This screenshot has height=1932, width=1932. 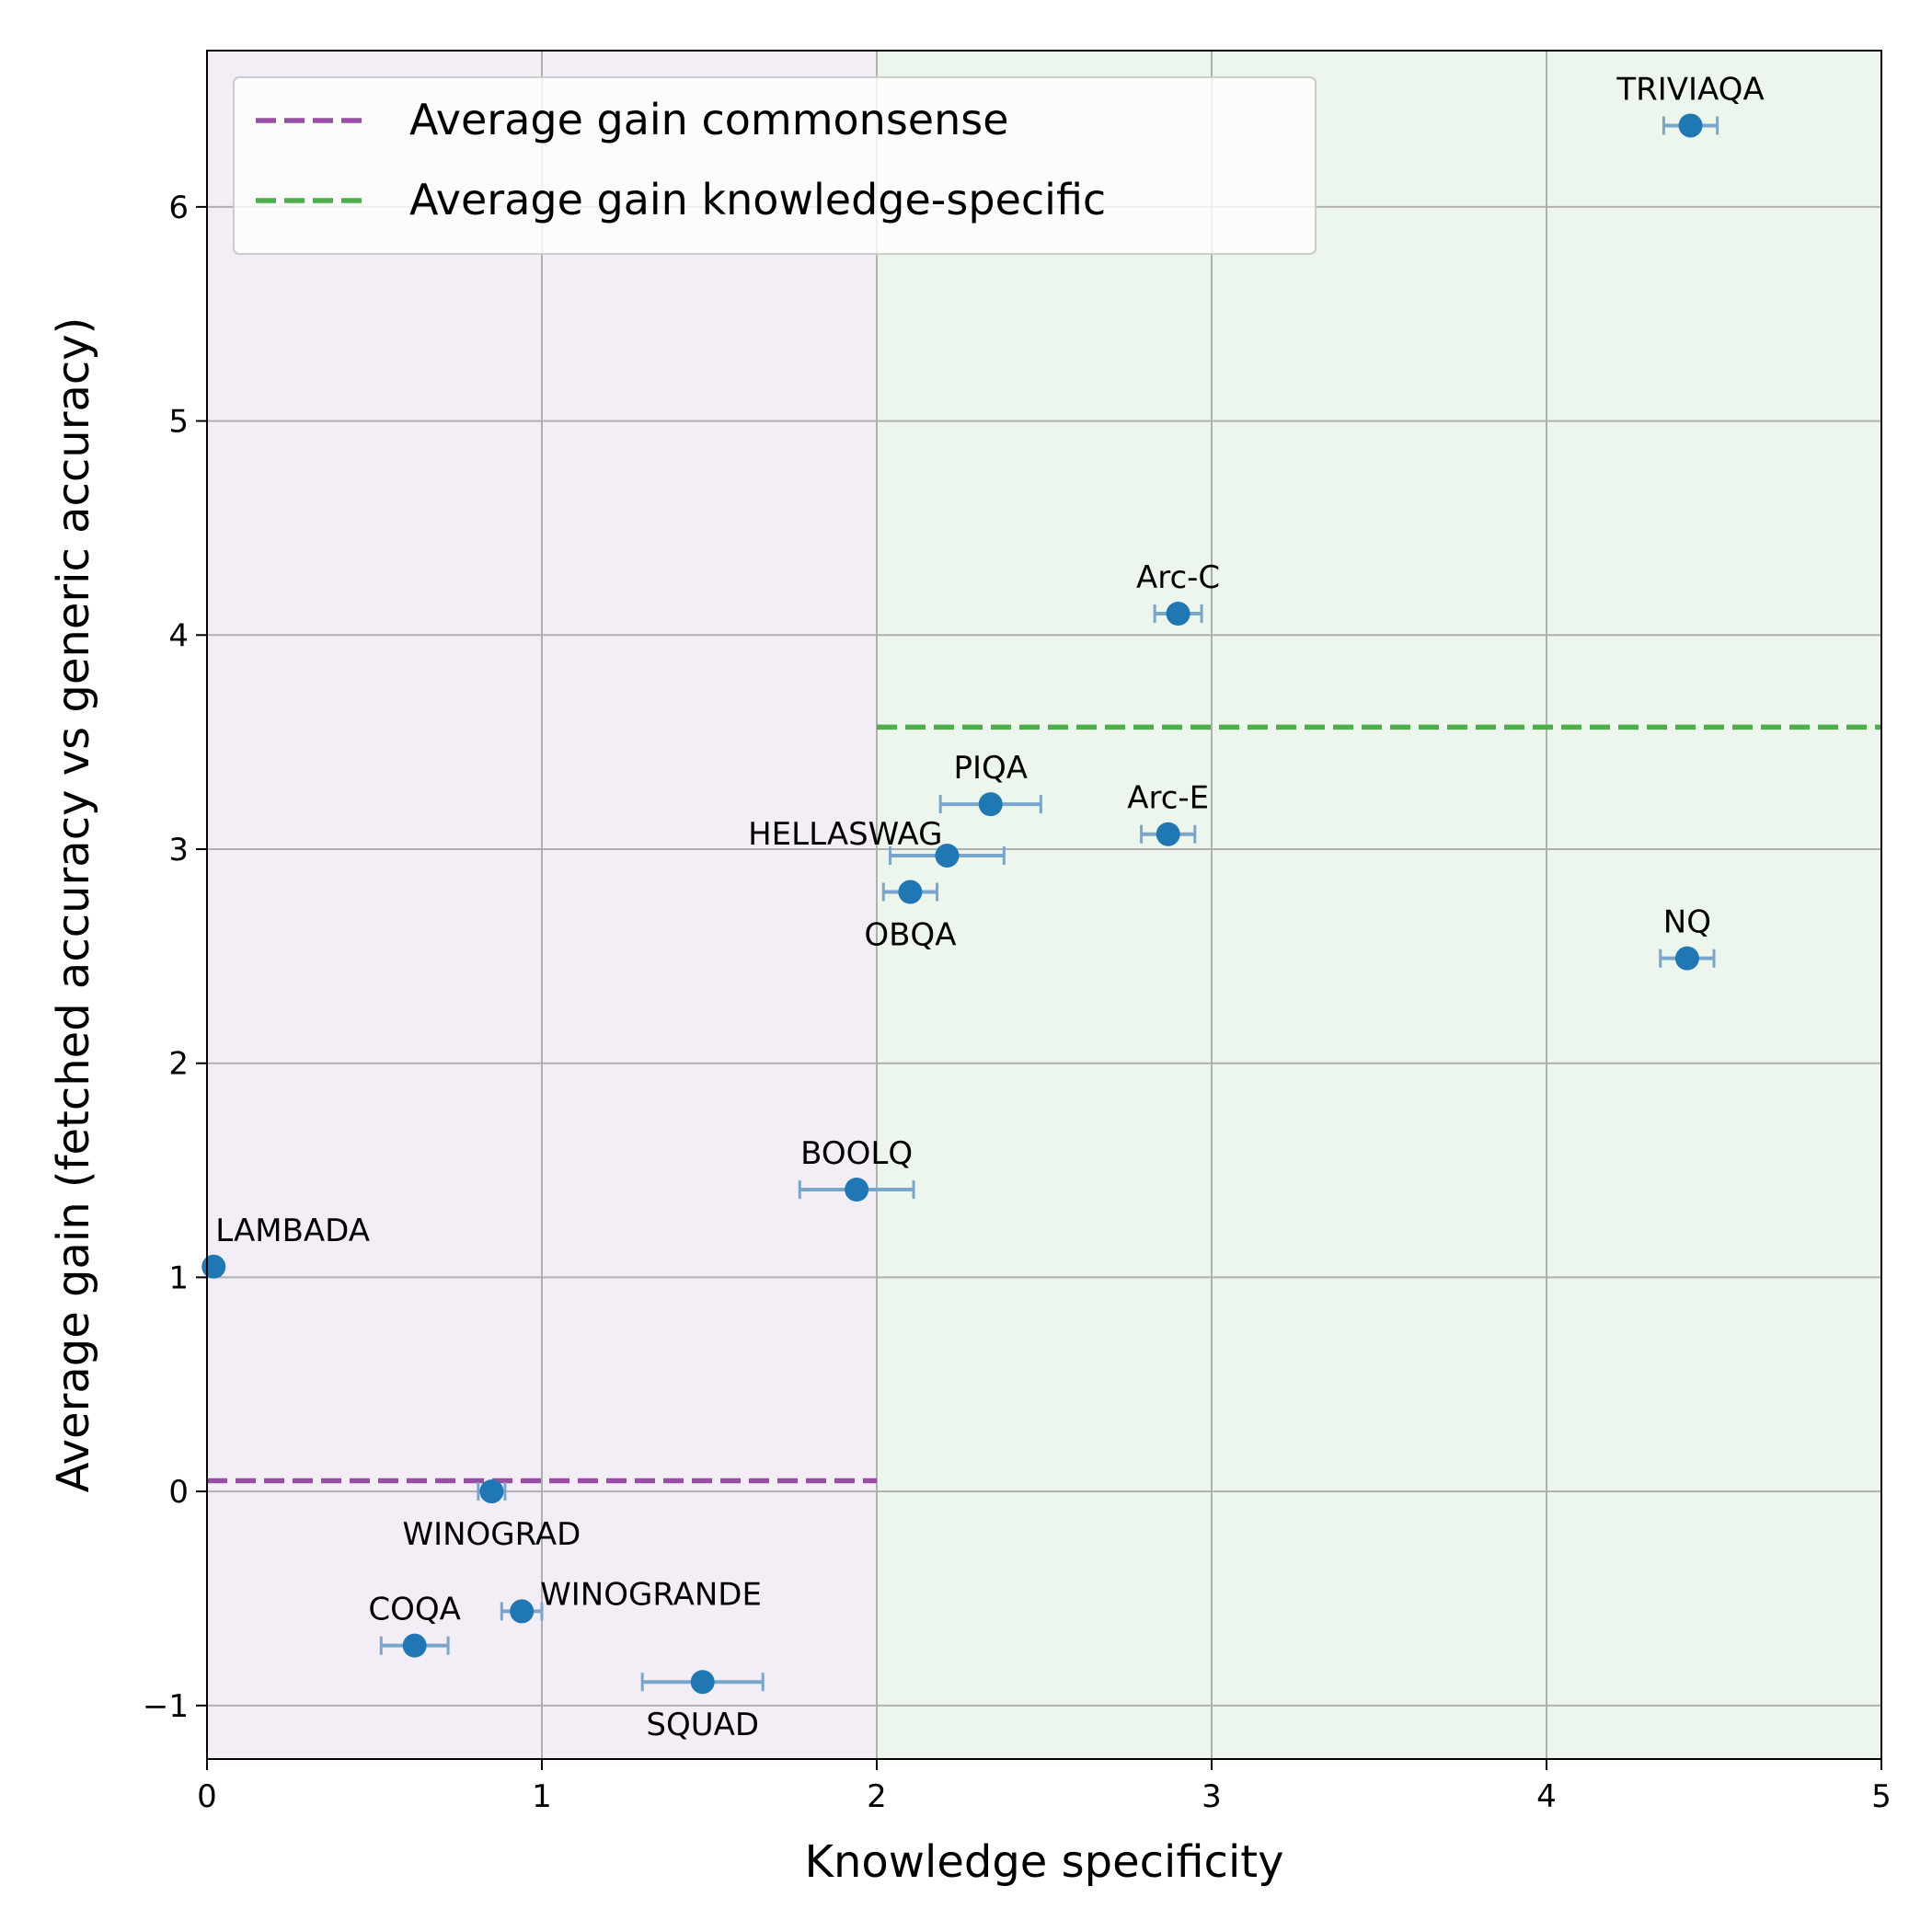 What do you see at coordinates (757, 199) in the screenshot?
I see `legend-label: Average gain knowledge-specific` at bounding box center [757, 199].